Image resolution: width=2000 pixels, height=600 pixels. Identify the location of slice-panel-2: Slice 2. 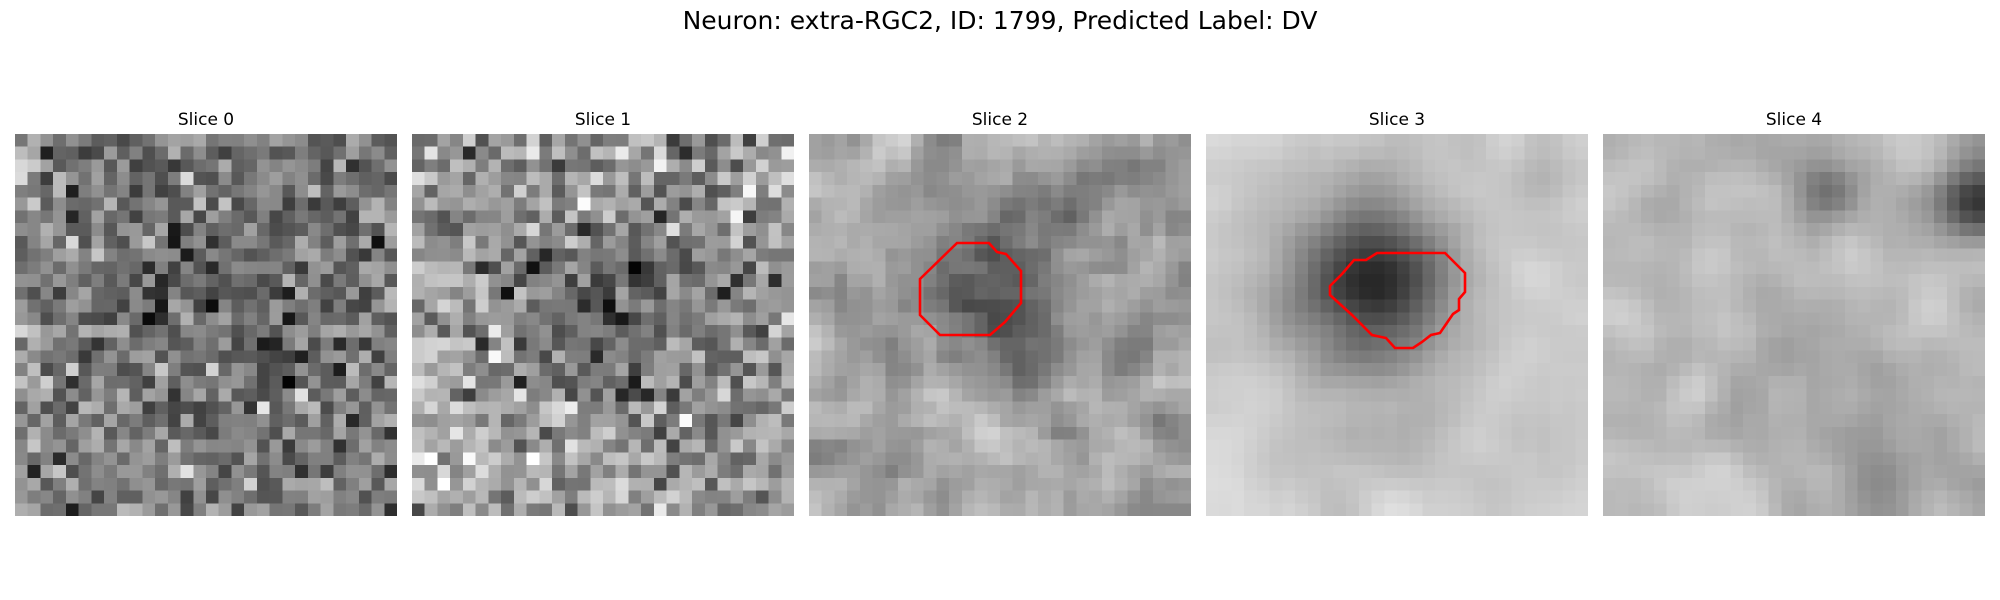
(1000, 312).